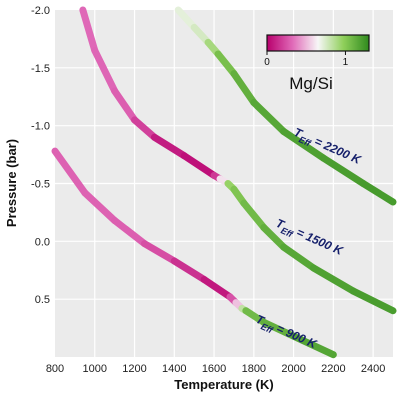 The image size is (400, 400). Describe the element at coordinates (310, 83) in the screenshot. I see `colorbar-title: Mg/Si` at that location.